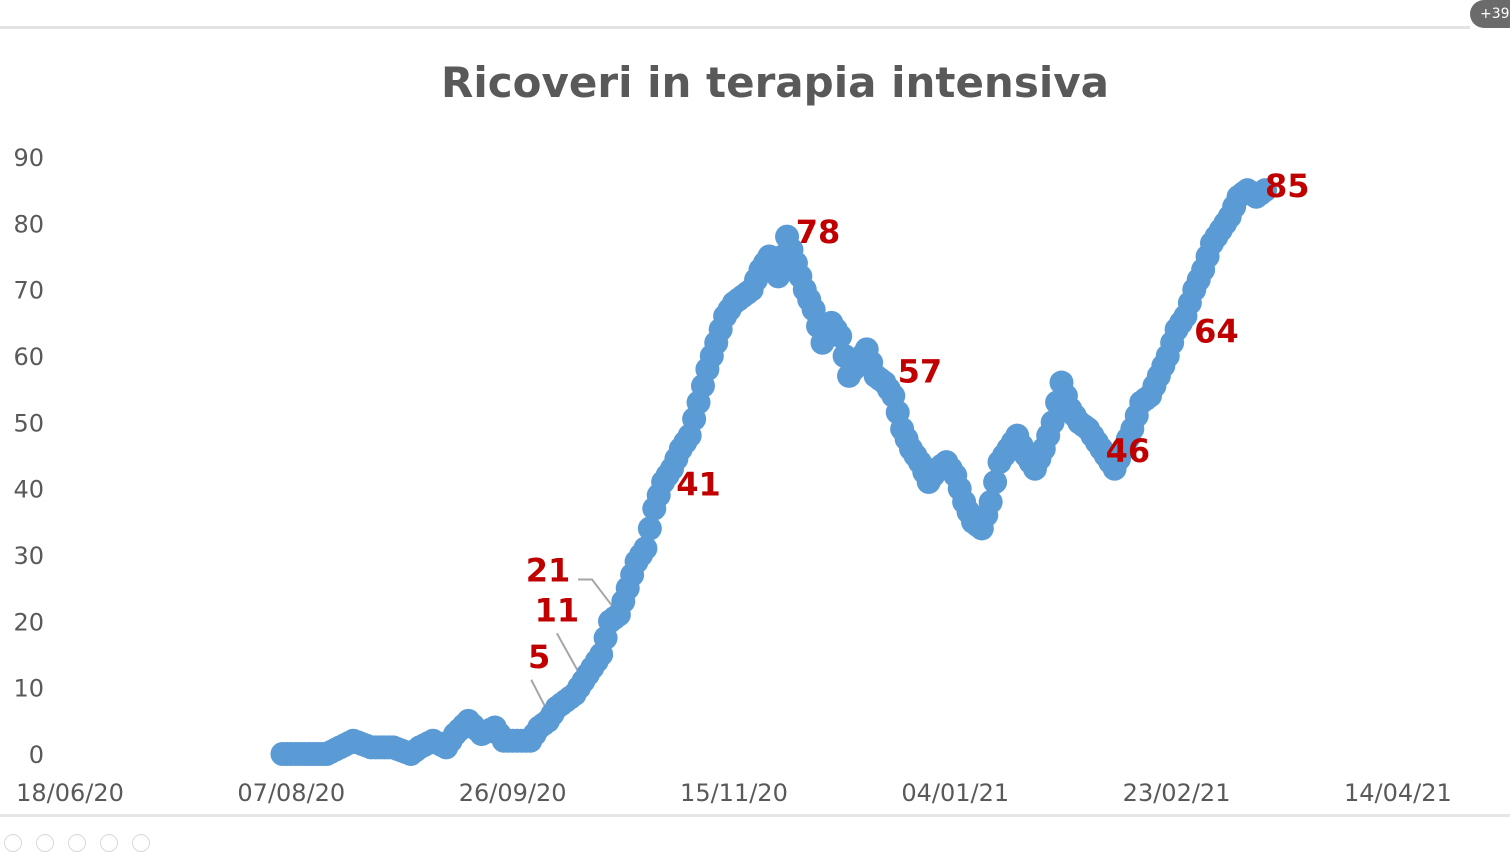 The width and height of the screenshot is (1510, 852). Describe the element at coordinates (735, 27) in the screenshot. I see `top-divider` at that location.